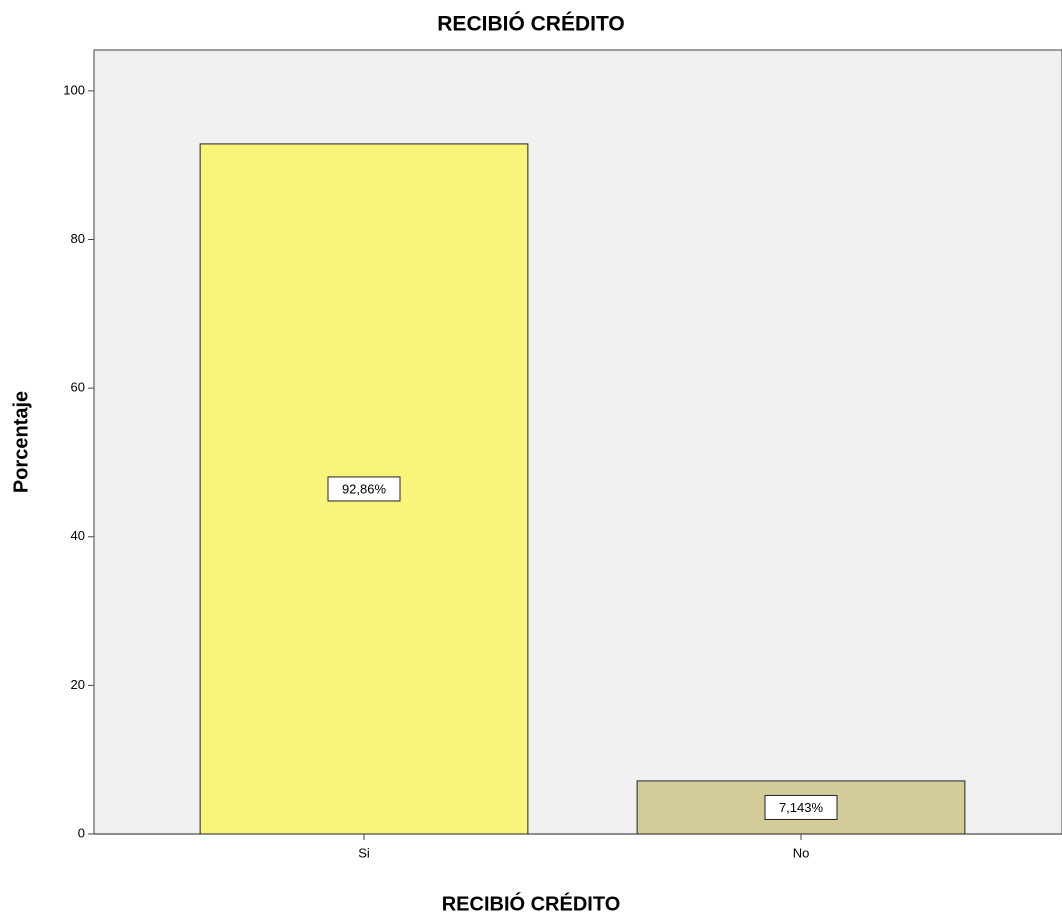 The height and width of the screenshot is (921, 1062). I want to click on chart-title: RECIBIÓ CRÉDITO, so click(530, 24).